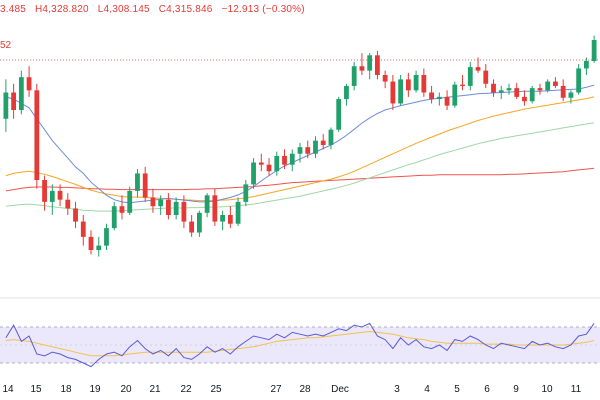  What do you see at coordinates (62, 9) in the screenshot?
I see `ohlc-high: H4,328.820` at bounding box center [62, 9].